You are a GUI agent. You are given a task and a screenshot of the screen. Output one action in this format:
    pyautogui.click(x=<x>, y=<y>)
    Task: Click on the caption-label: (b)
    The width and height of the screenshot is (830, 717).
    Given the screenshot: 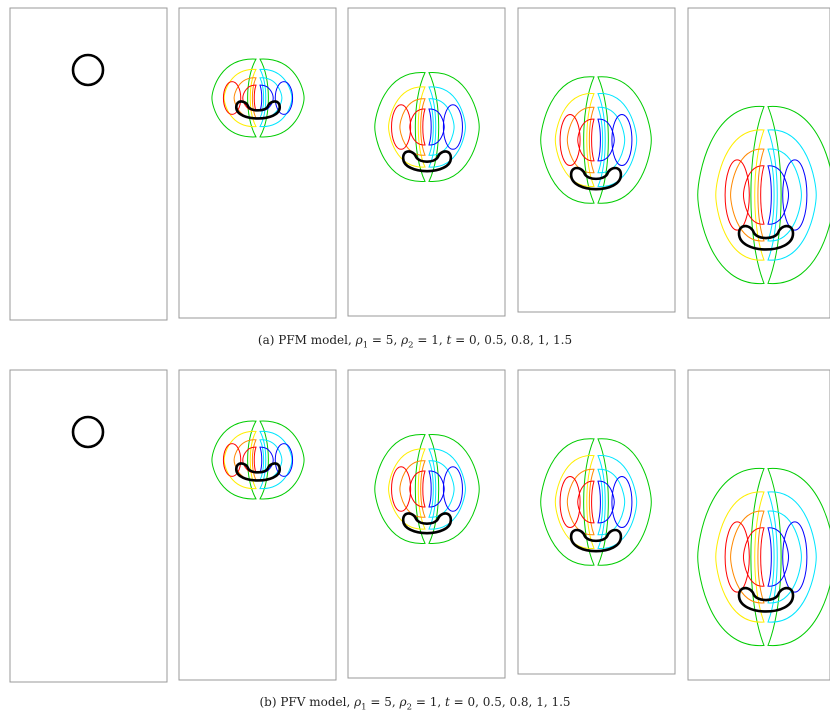 What is the action you would take?
    pyautogui.click(x=268, y=702)
    